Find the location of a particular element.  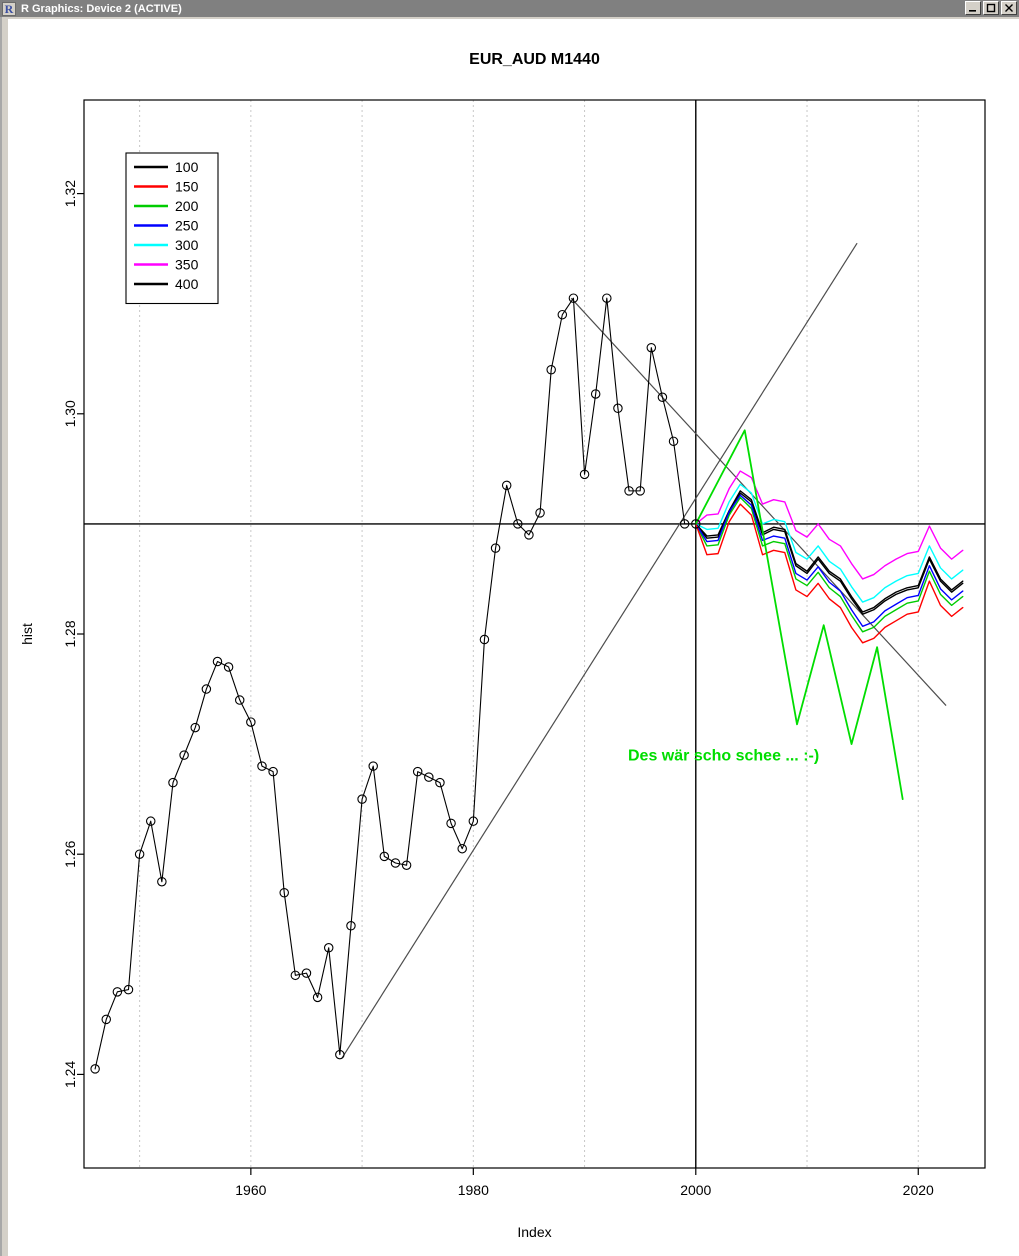

chart-title: EUR_AUD M1440 is located at coordinates (534, 59).